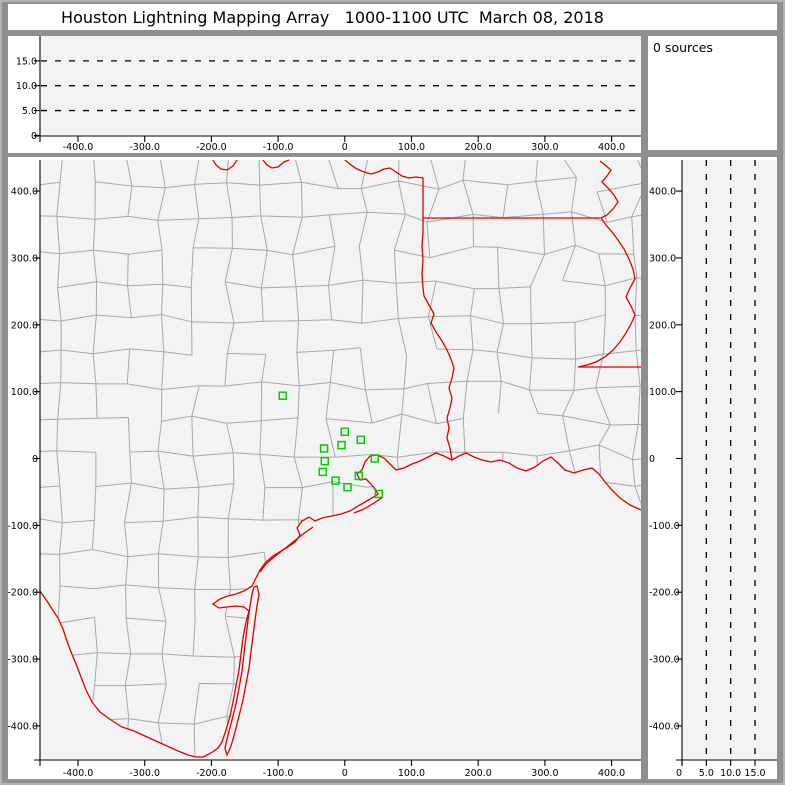  Describe the element at coordinates (331, 445) in the screenshot. I see `lma-stations` at that location.